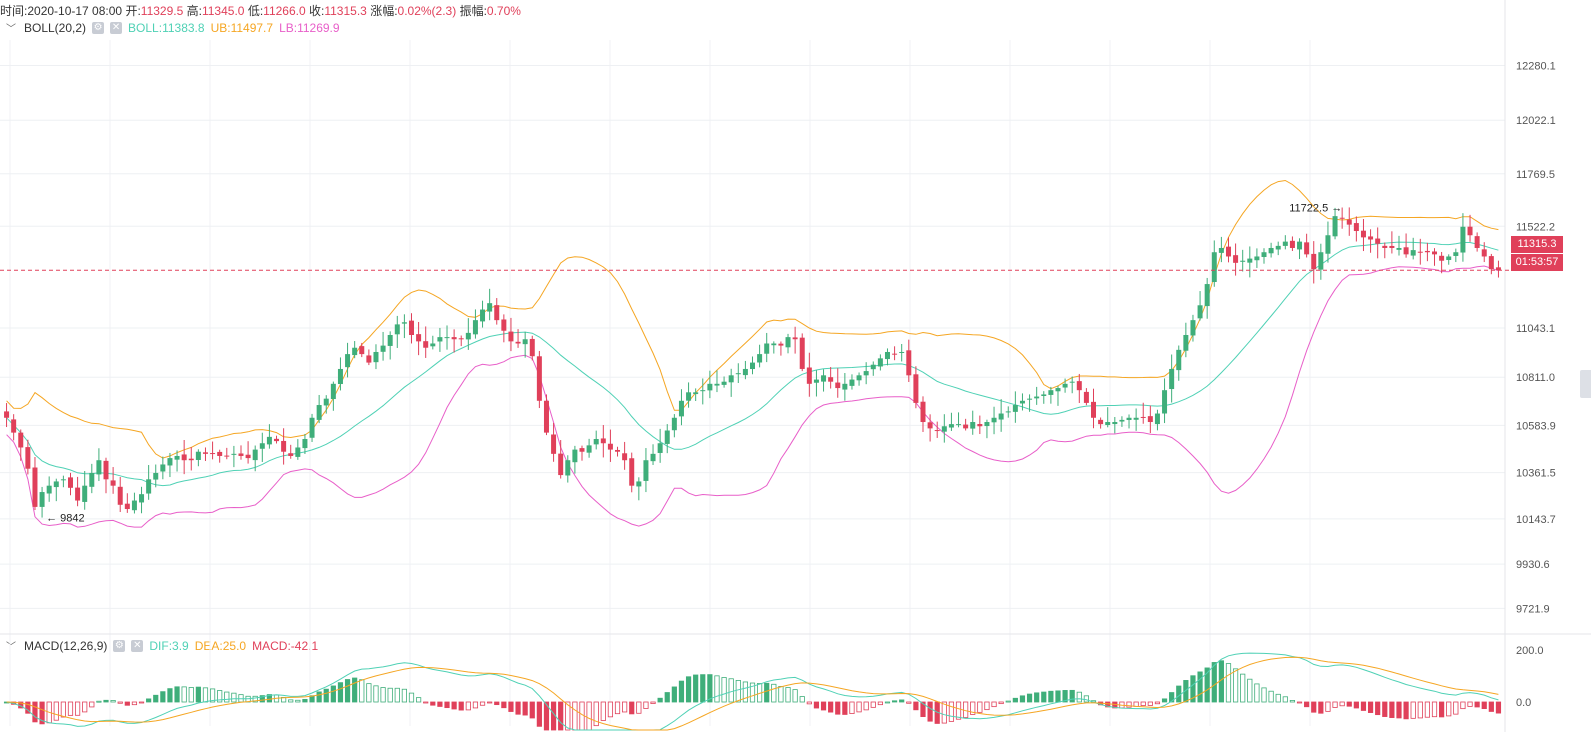 This screenshot has width=1591, height=732. Describe the element at coordinates (119, 645) in the screenshot. I see `macd-gear-icon: ⚙` at that location.